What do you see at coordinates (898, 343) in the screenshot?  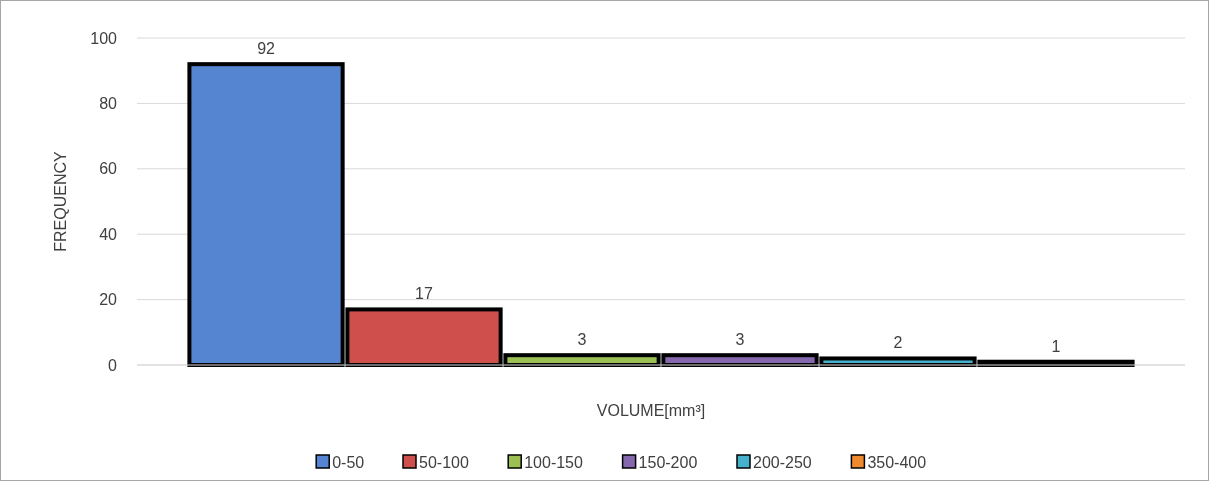 I see `data-label: 2` at bounding box center [898, 343].